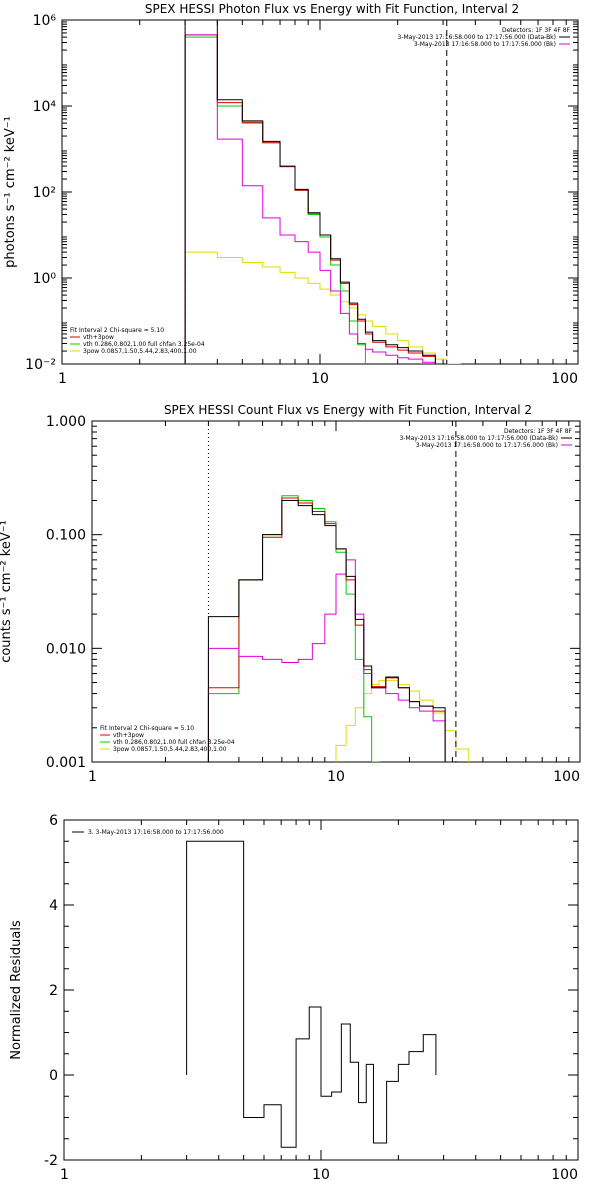 This screenshot has width=600, height=1200. What do you see at coordinates (53, 991) in the screenshot?
I see `y-tick-label: 2` at bounding box center [53, 991].